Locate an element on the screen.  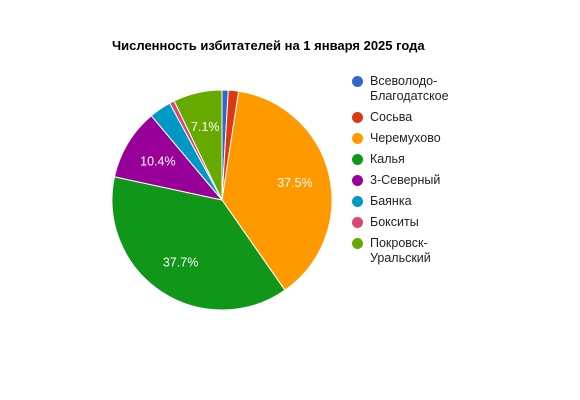
pie-slice-pokrovsk-uralsky is located at coordinates (198, 145).